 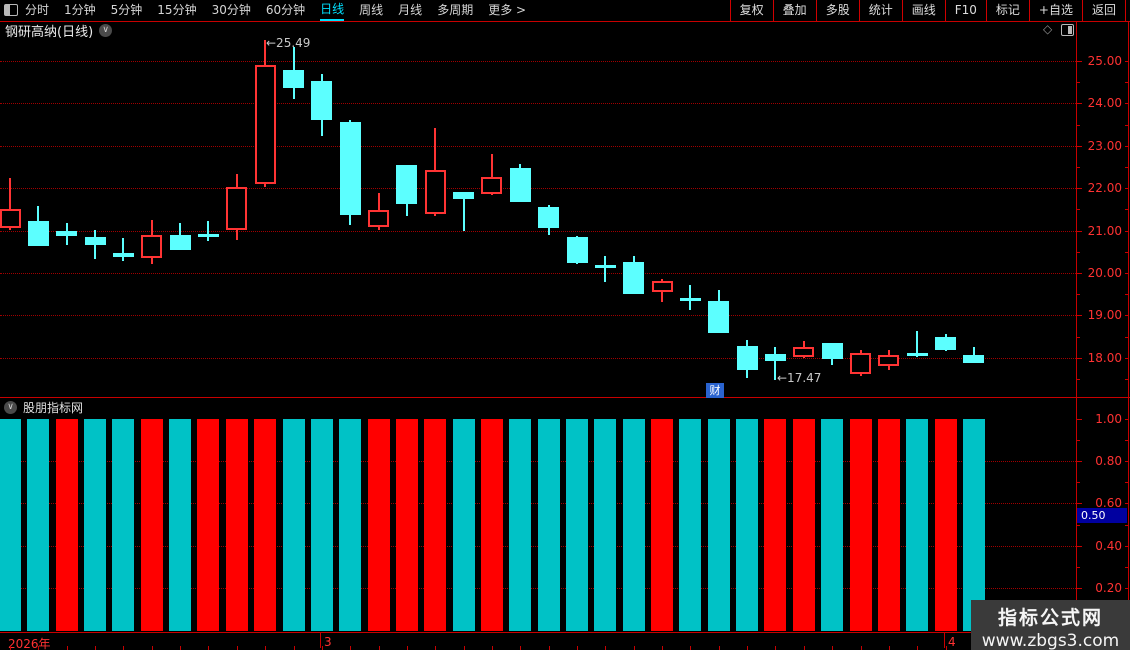 What do you see at coordinates (923, 10) in the screenshot?
I see `toolbar-item-4: 画线` at bounding box center [923, 10].